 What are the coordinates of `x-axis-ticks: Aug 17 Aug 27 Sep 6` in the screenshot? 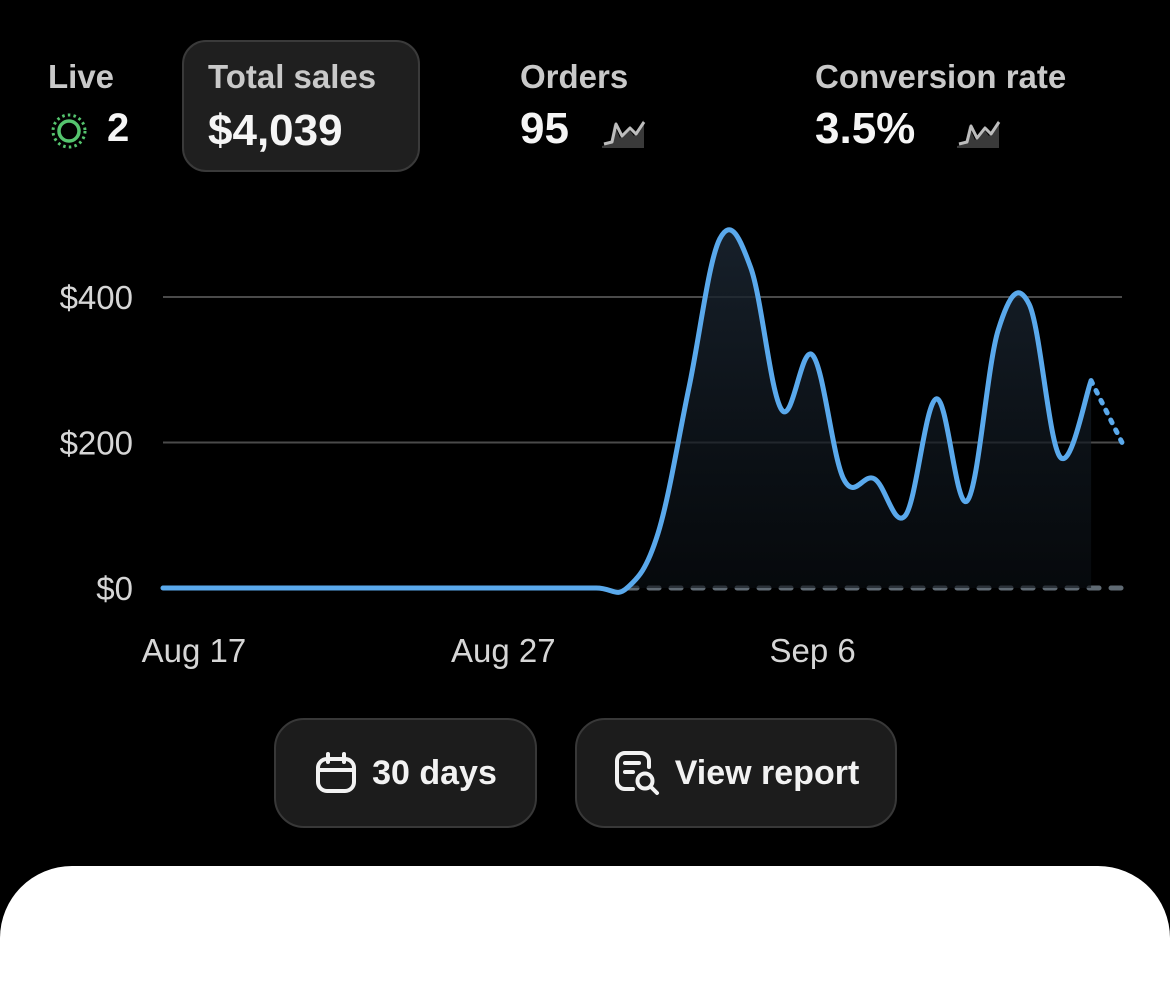 It's located at (499, 650).